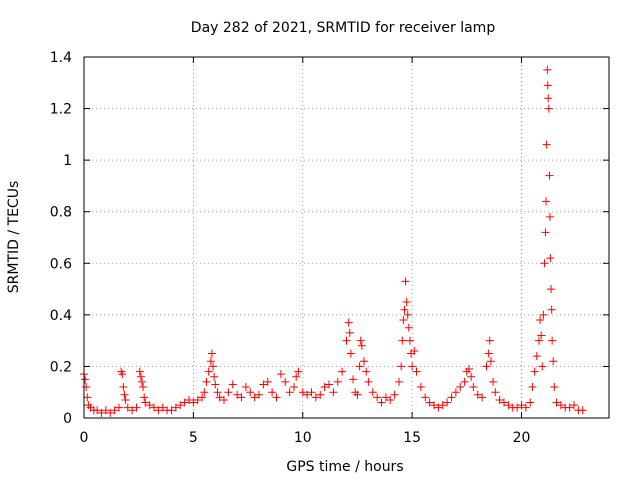 The height and width of the screenshot is (480, 640). Describe the element at coordinates (84, 438) in the screenshot. I see `x-tick-label: 0` at that location.